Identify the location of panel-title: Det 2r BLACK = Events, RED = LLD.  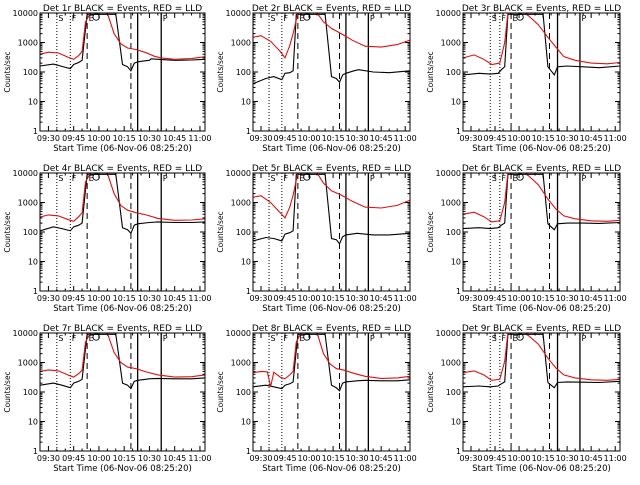
(331, 9).